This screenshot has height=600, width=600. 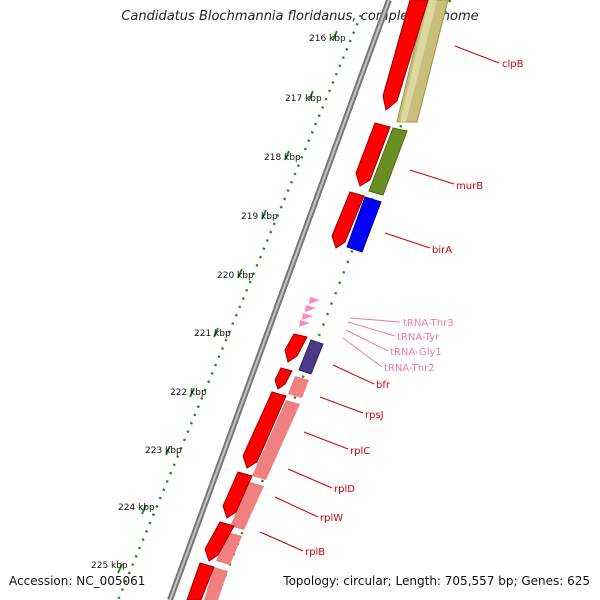 I want to click on leader-birA, so click(x=407, y=240).